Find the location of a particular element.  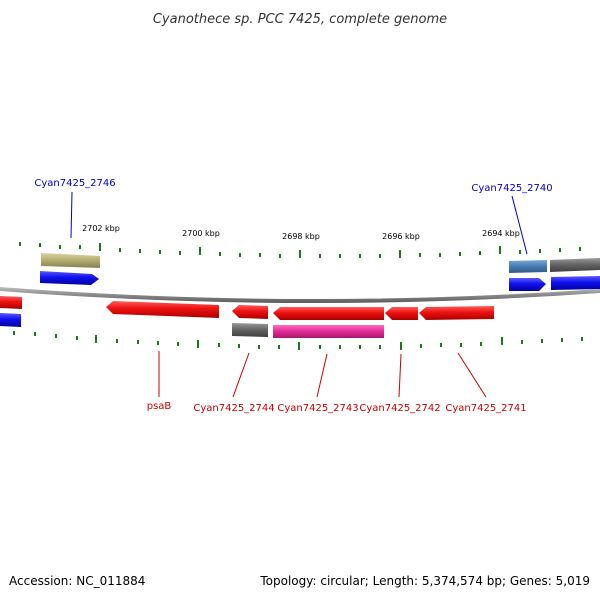

kbp-label: 2700 kbp is located at coordinates (201, 233).